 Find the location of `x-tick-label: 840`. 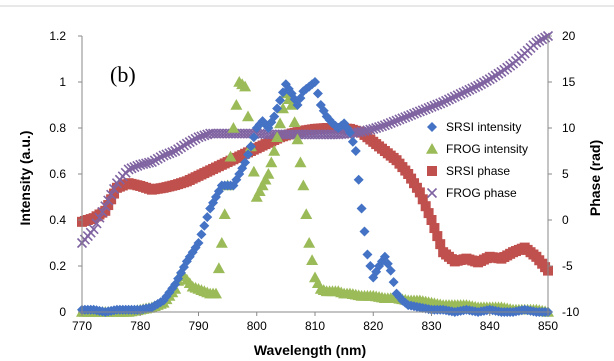

x-tick-label: 840 is located at coordinates (490, 326).